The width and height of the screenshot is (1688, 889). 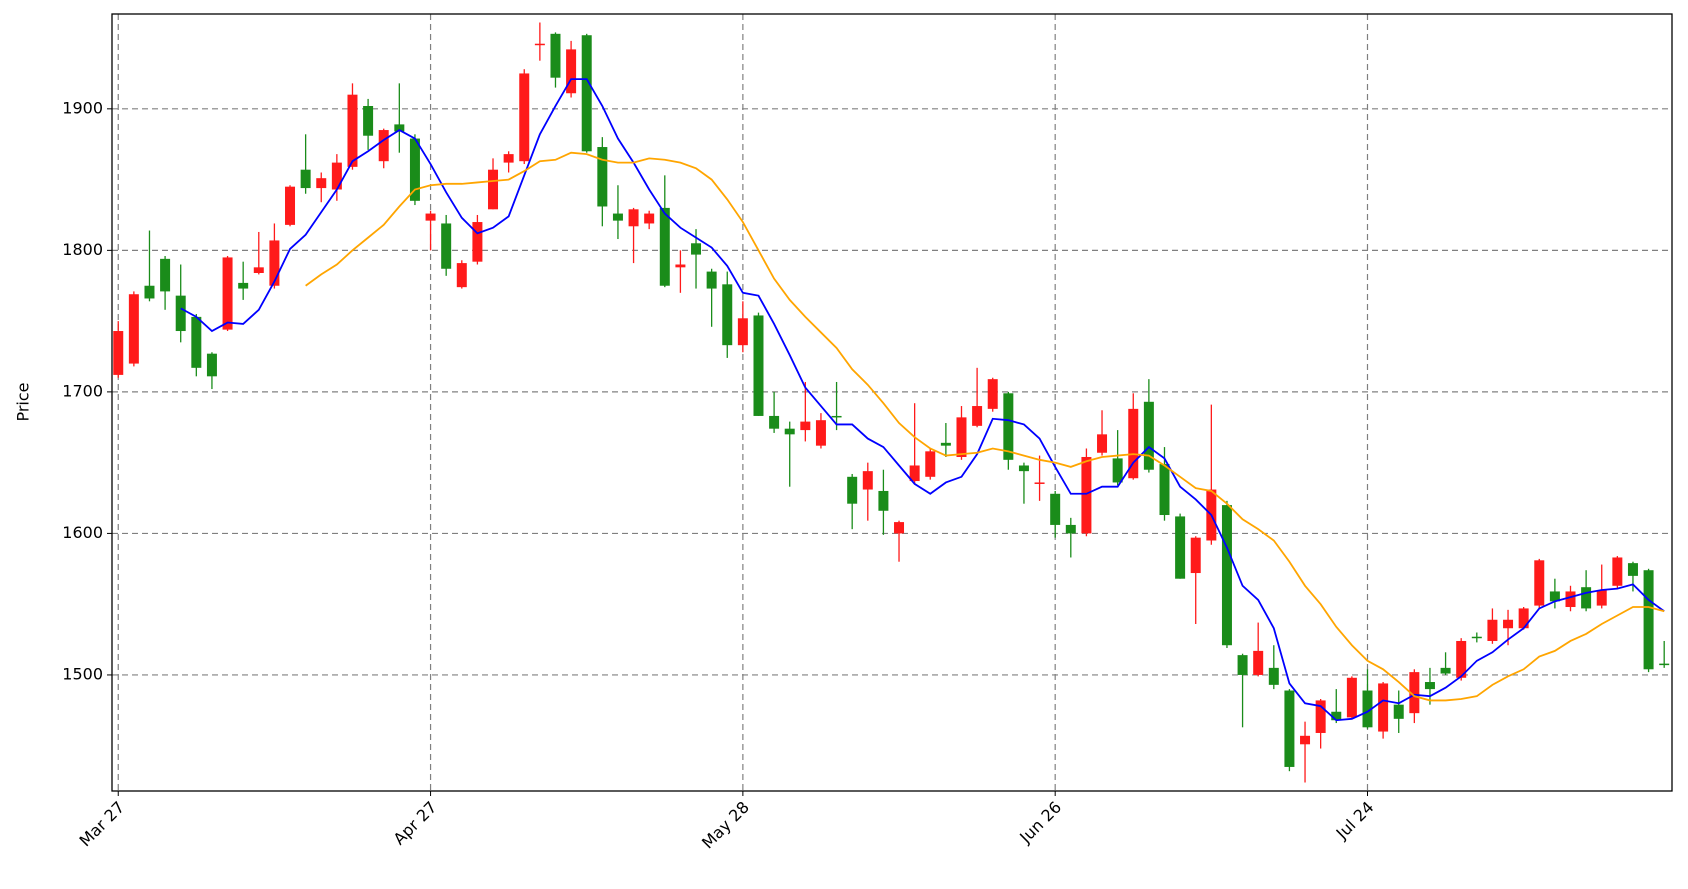 What do you see at coordinates (23, 401) in the screenshot?
I see `y-axis-label: Price` at bounding box center [23, 401].